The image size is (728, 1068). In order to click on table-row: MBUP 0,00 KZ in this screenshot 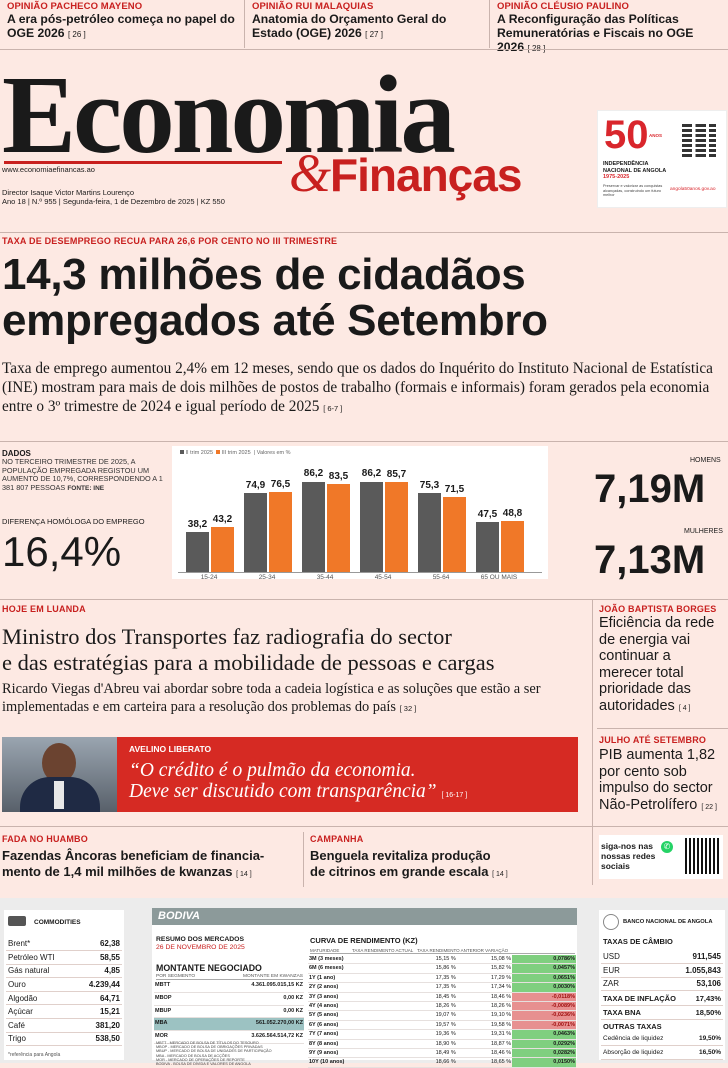, I will do `click(229, 1012)`.